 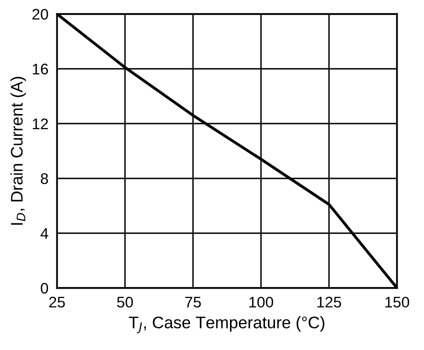 I want to click on x-axis-title: T$_{J}$, Case Temperature (°C), so click(x=226, y=325).